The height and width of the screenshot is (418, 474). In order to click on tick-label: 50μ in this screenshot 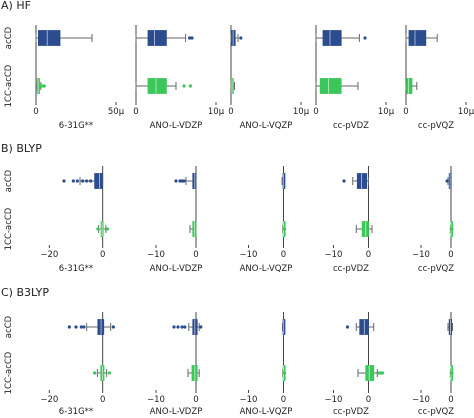, I will do `click(116, 112)`.